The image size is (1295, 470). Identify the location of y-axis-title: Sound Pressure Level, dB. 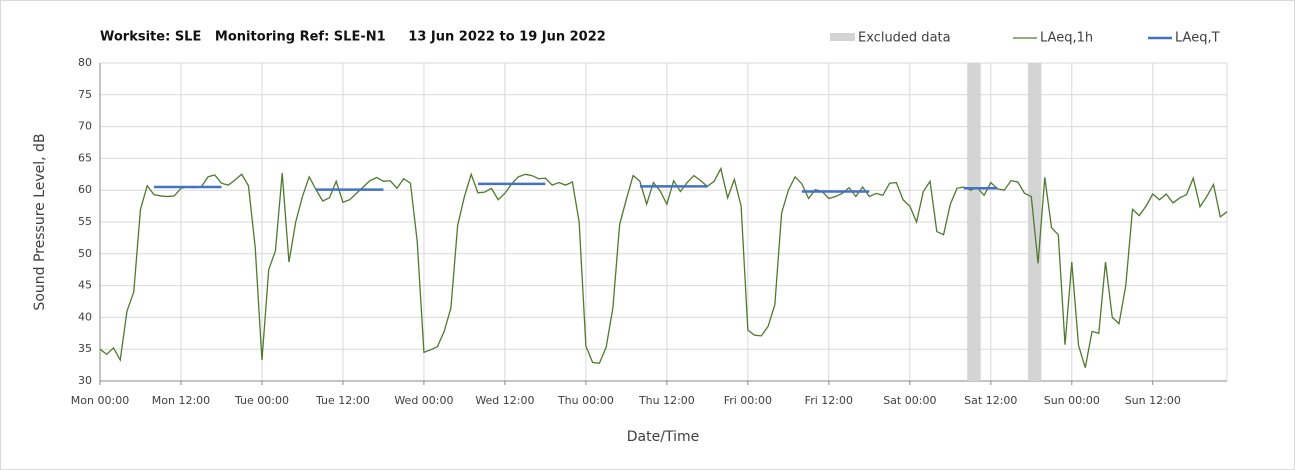
(40, 221).